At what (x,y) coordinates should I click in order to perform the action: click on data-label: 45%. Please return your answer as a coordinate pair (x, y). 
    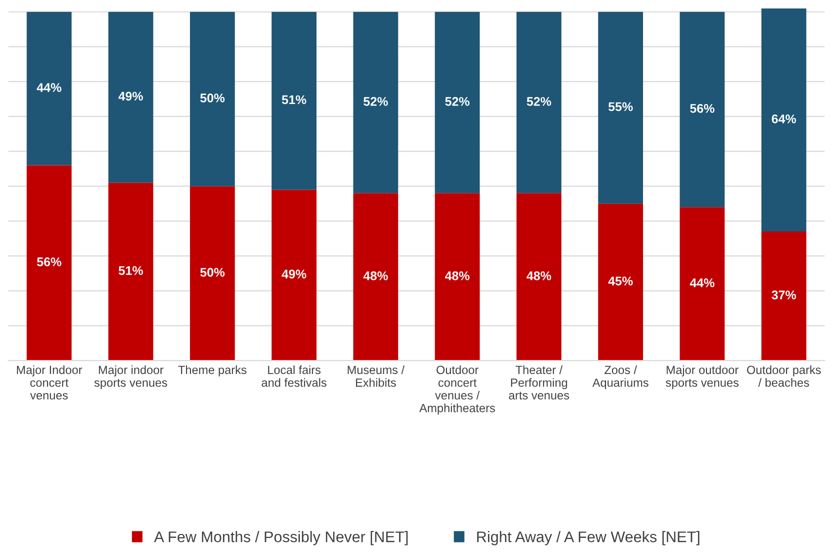
    Looking at the image, I should click on (620, 281).